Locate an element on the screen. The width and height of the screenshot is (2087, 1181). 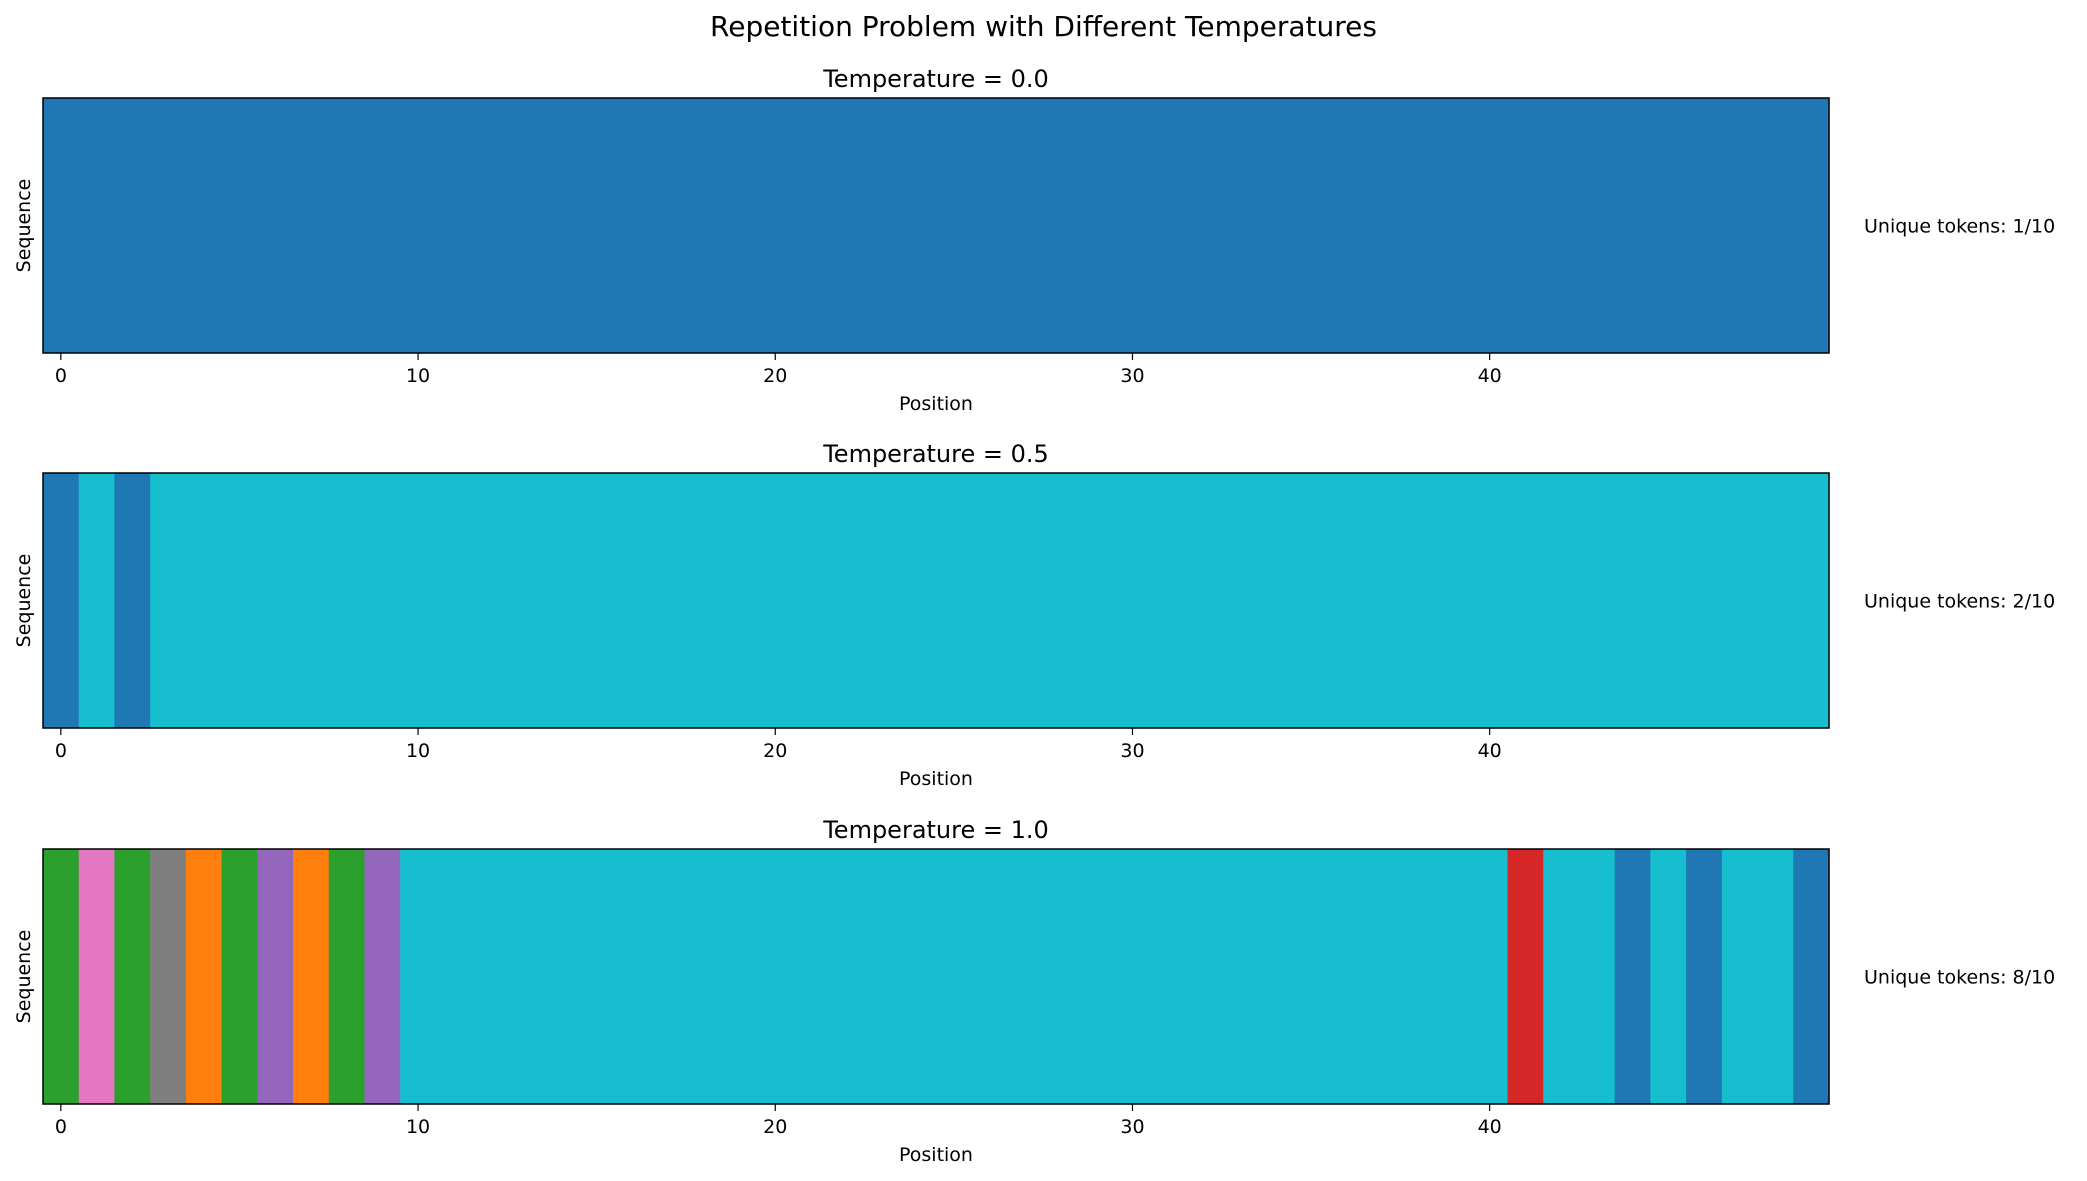
y-axis-label: Sequence is located at coordinates (24, 601).